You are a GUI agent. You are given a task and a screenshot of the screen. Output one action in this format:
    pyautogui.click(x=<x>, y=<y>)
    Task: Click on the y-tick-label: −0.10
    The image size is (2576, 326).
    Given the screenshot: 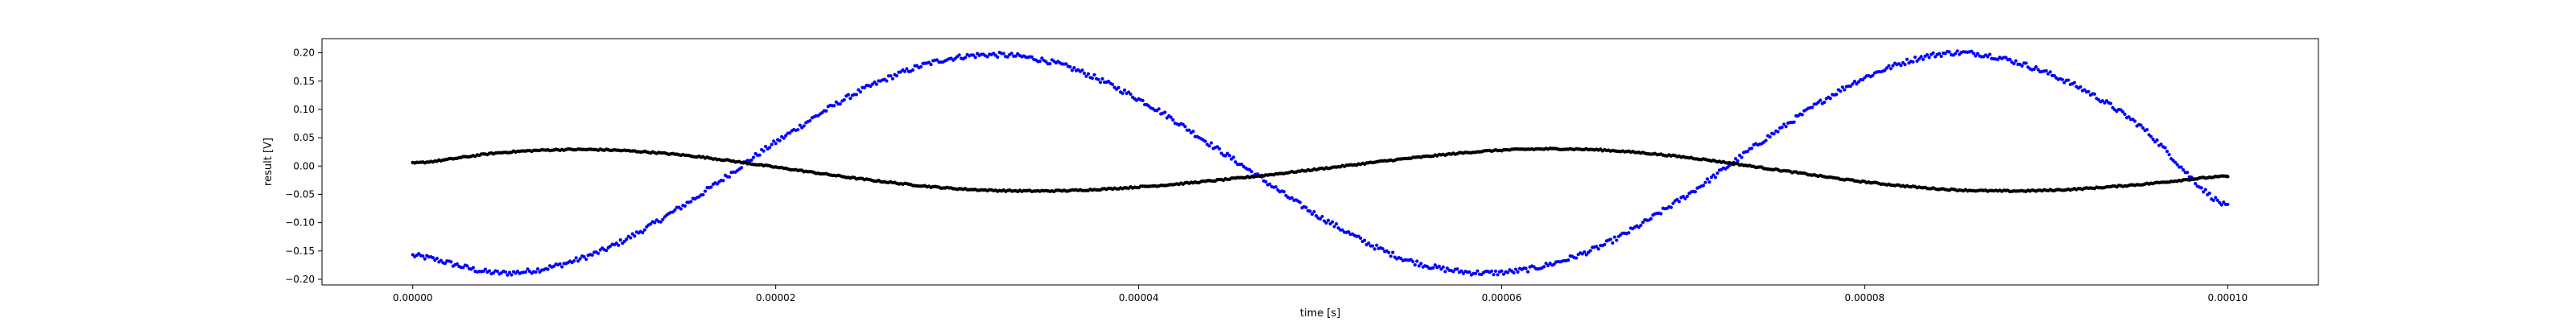 What is the action you would take?
    pyautogui.click(x=300, y=223)
    